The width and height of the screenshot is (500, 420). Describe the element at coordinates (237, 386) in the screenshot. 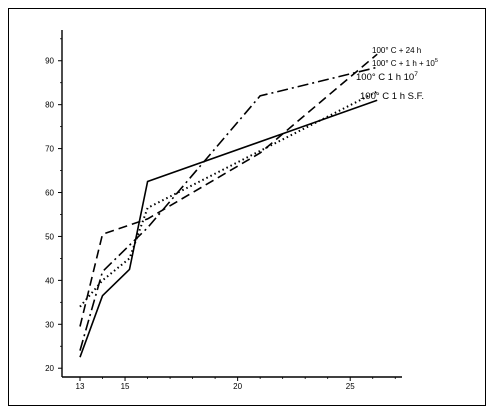

I see `x-tick-label: 20` at that location.